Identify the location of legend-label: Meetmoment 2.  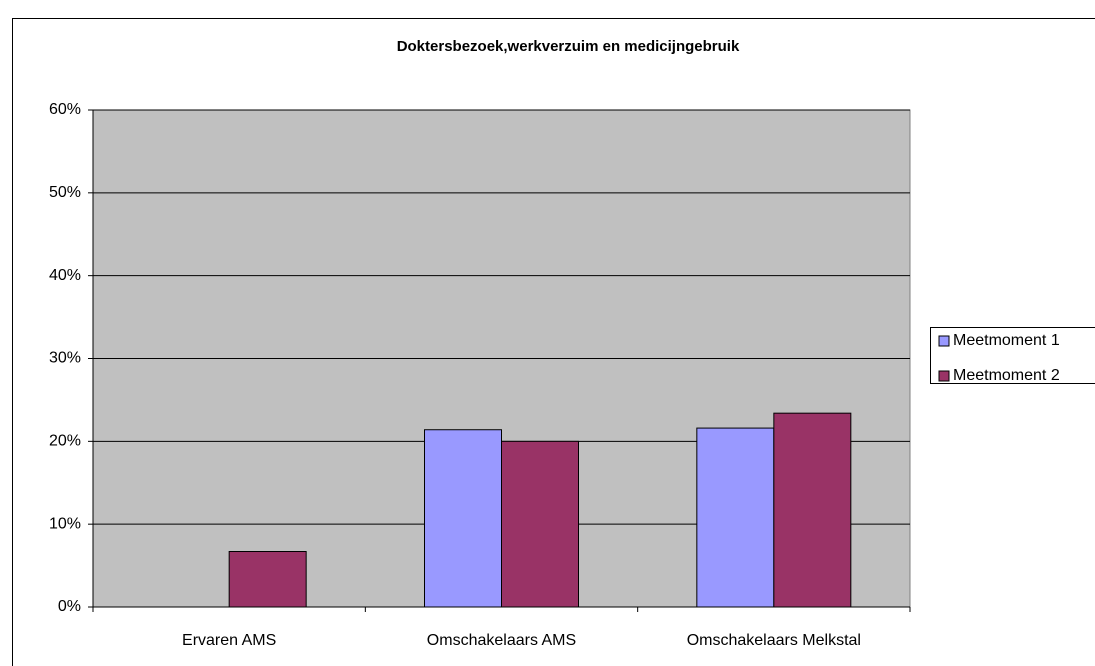
(1006, 375).